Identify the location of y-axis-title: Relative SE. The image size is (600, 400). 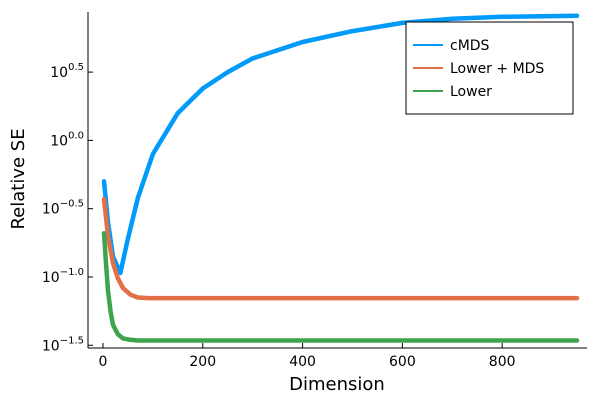
(18, 178).